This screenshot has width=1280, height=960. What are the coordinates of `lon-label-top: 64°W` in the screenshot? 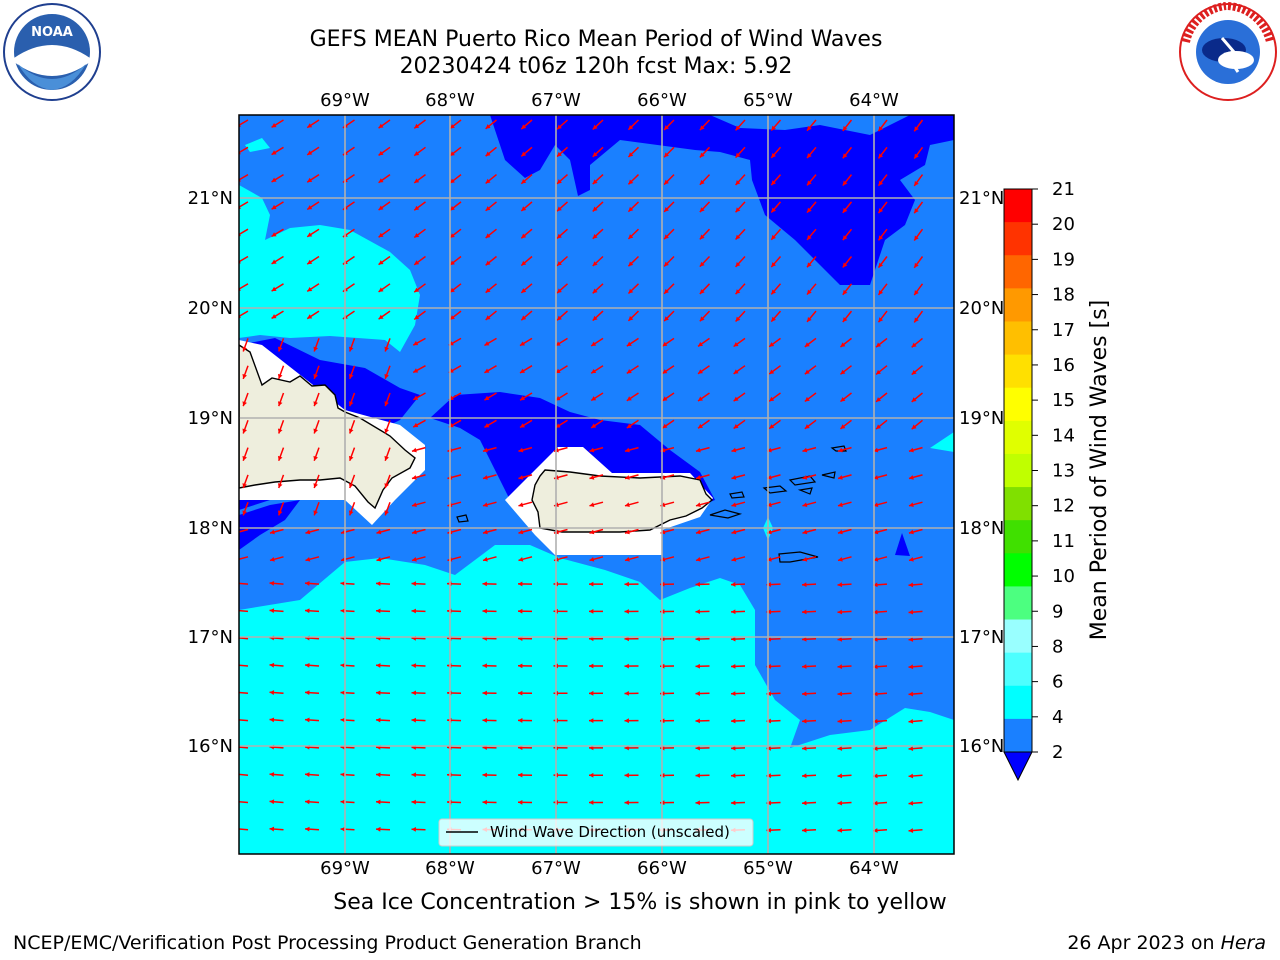 It's located at (874, 100).